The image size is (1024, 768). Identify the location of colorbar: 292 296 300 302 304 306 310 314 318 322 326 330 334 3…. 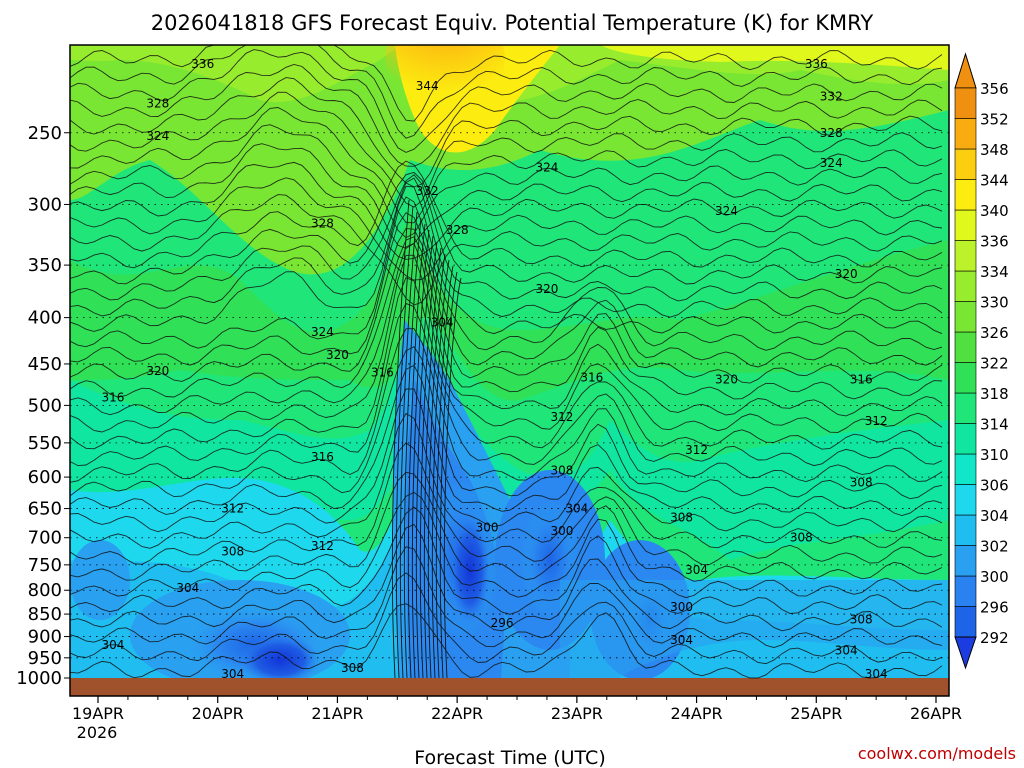
(981, 361).